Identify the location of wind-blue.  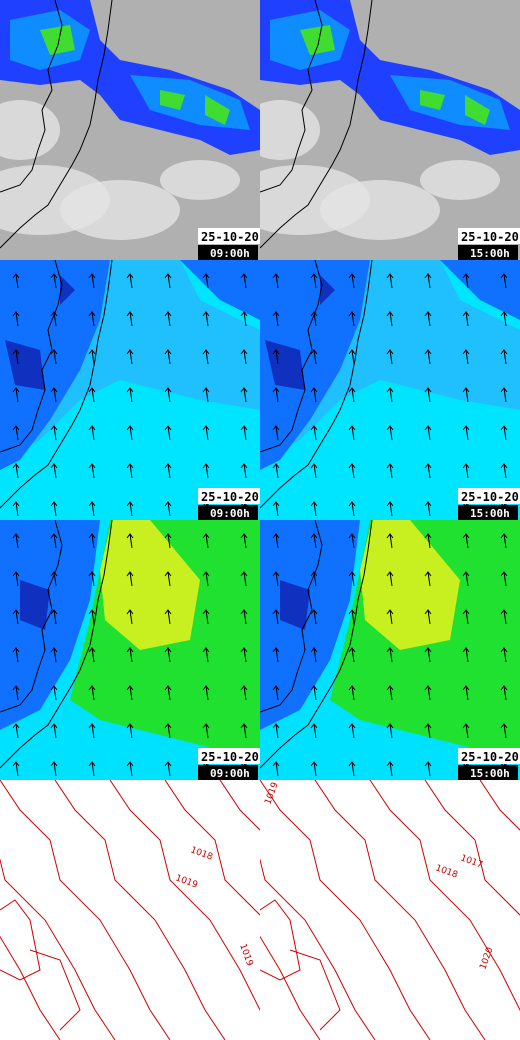
(390, 365).